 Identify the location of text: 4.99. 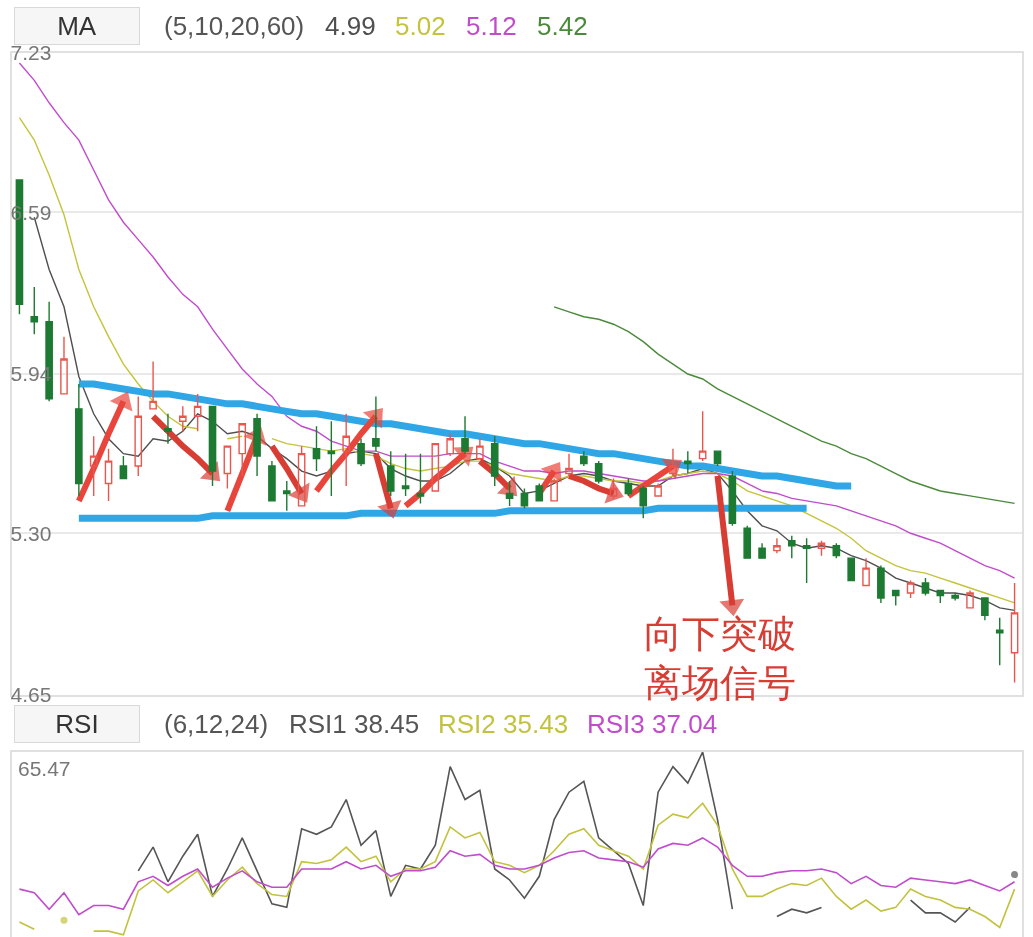
(350, 26).